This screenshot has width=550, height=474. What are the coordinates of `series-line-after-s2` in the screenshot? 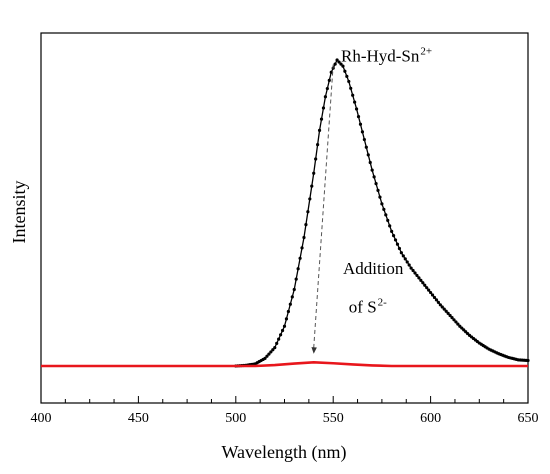 It's located at (284, 364).